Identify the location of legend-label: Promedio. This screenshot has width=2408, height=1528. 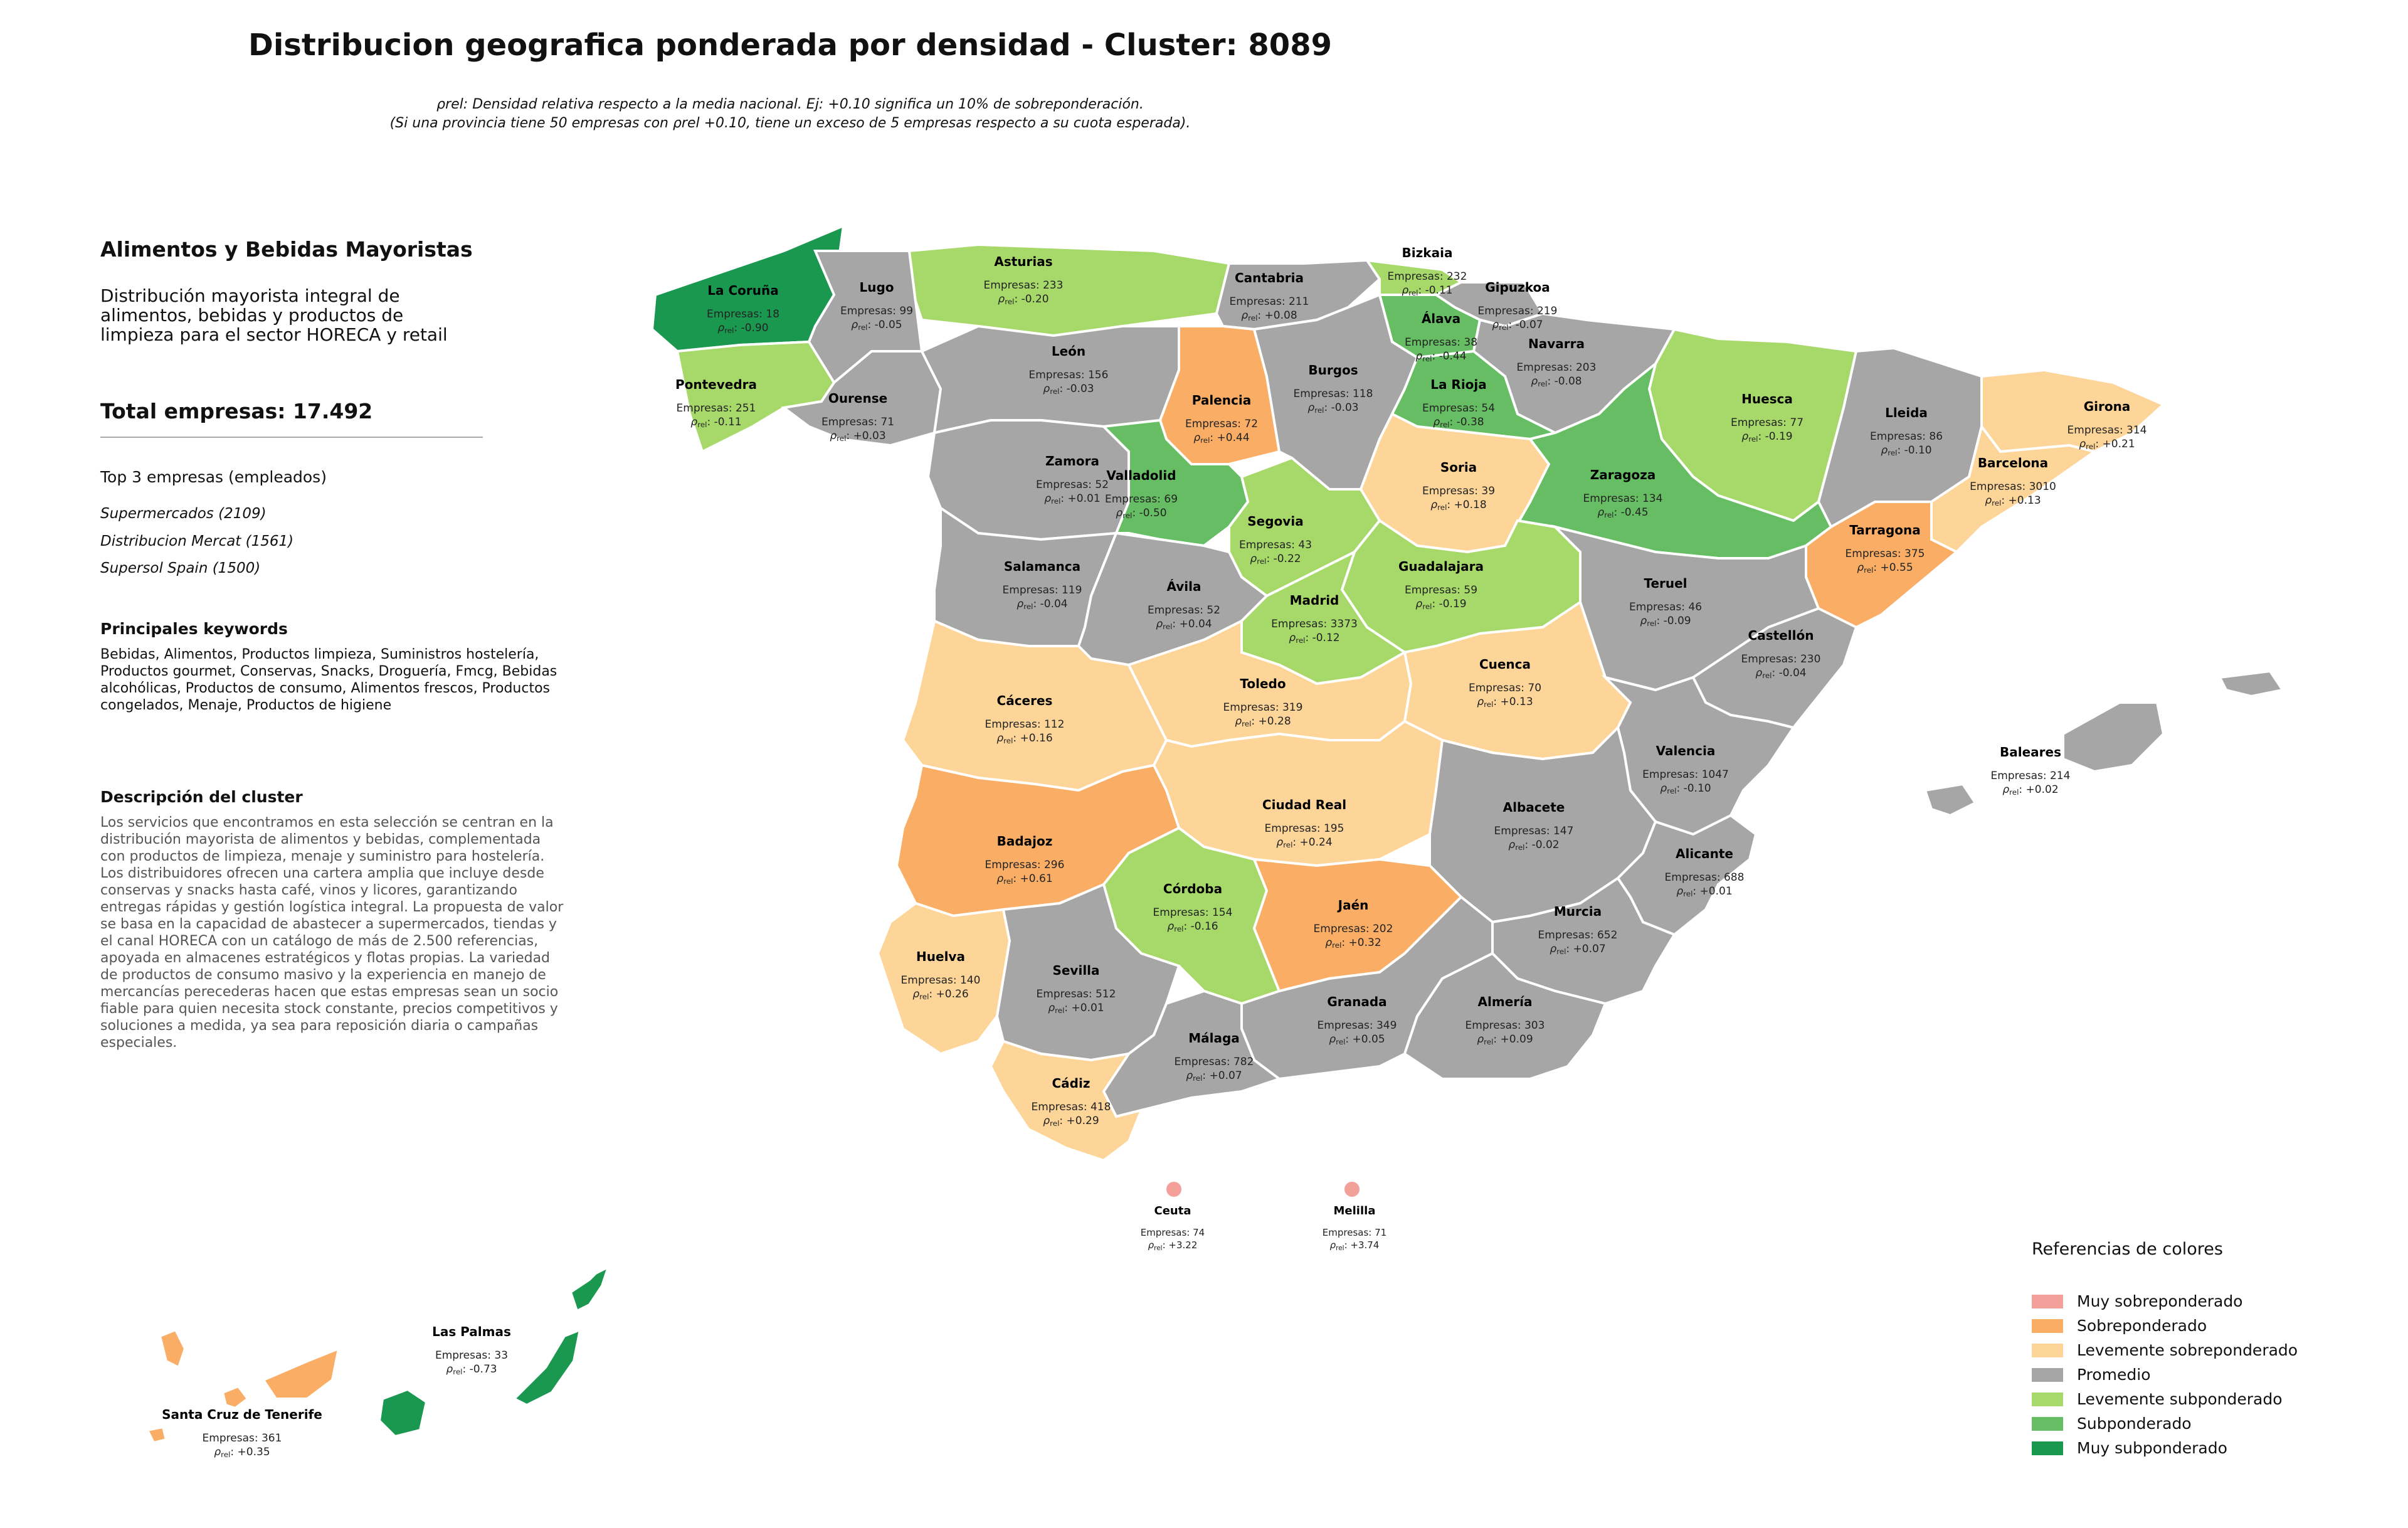
(2114, 1375).